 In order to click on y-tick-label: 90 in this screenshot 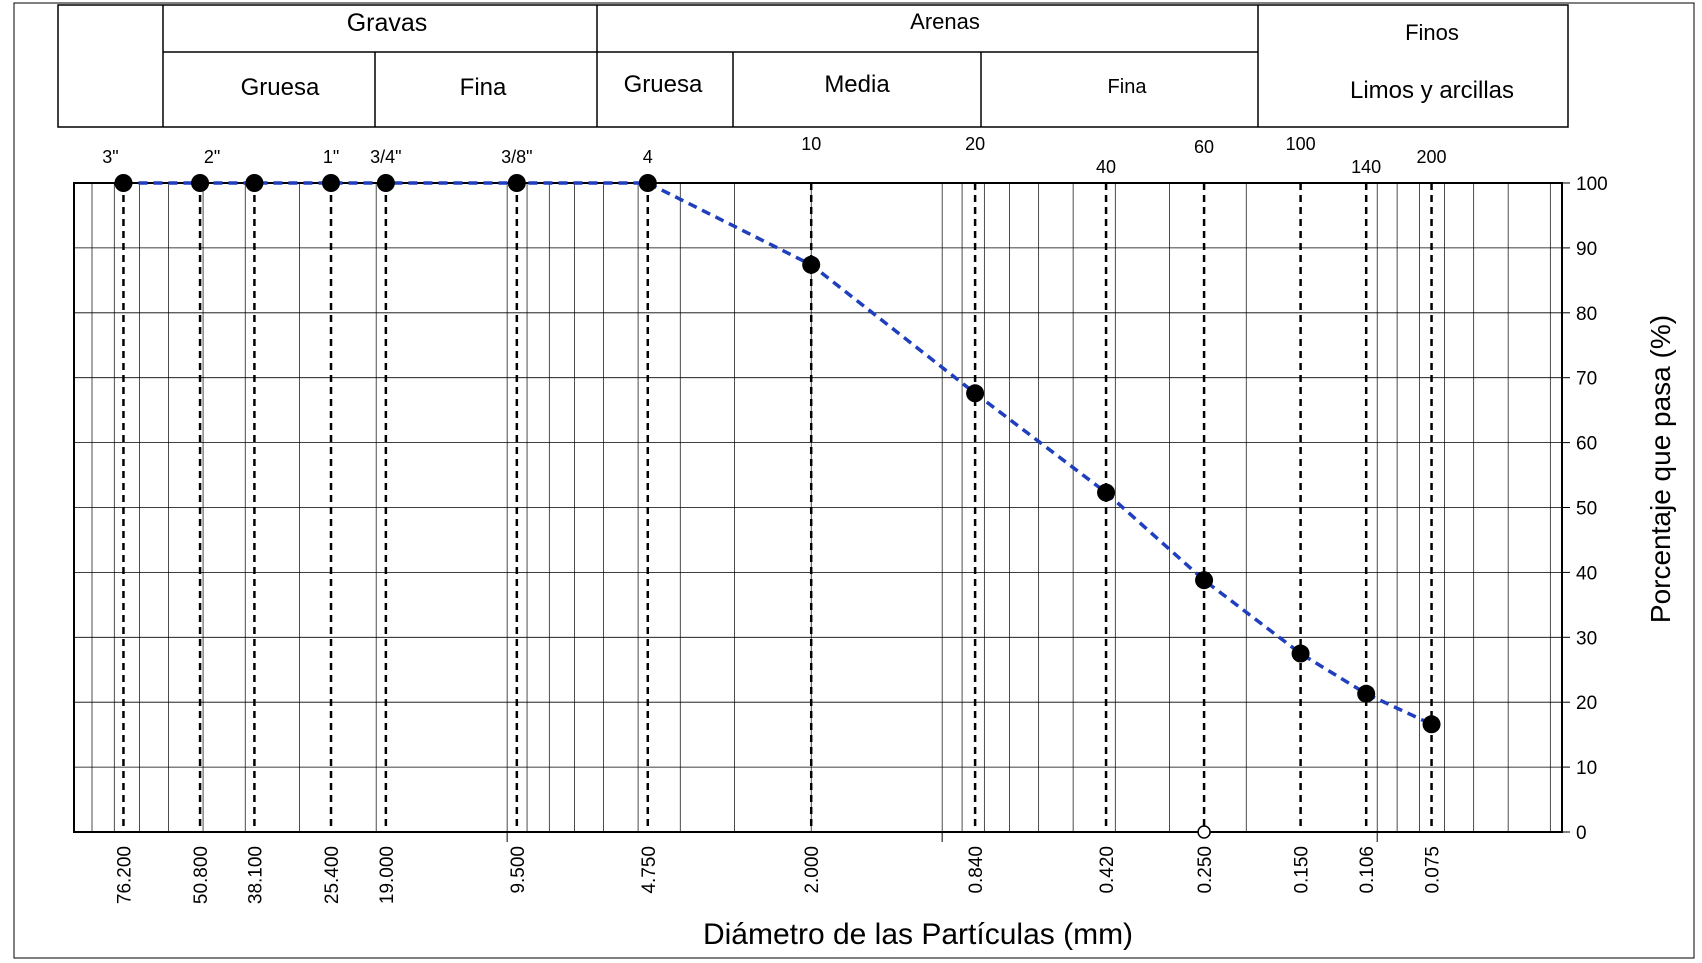, I will do `click(1586, 249)`.